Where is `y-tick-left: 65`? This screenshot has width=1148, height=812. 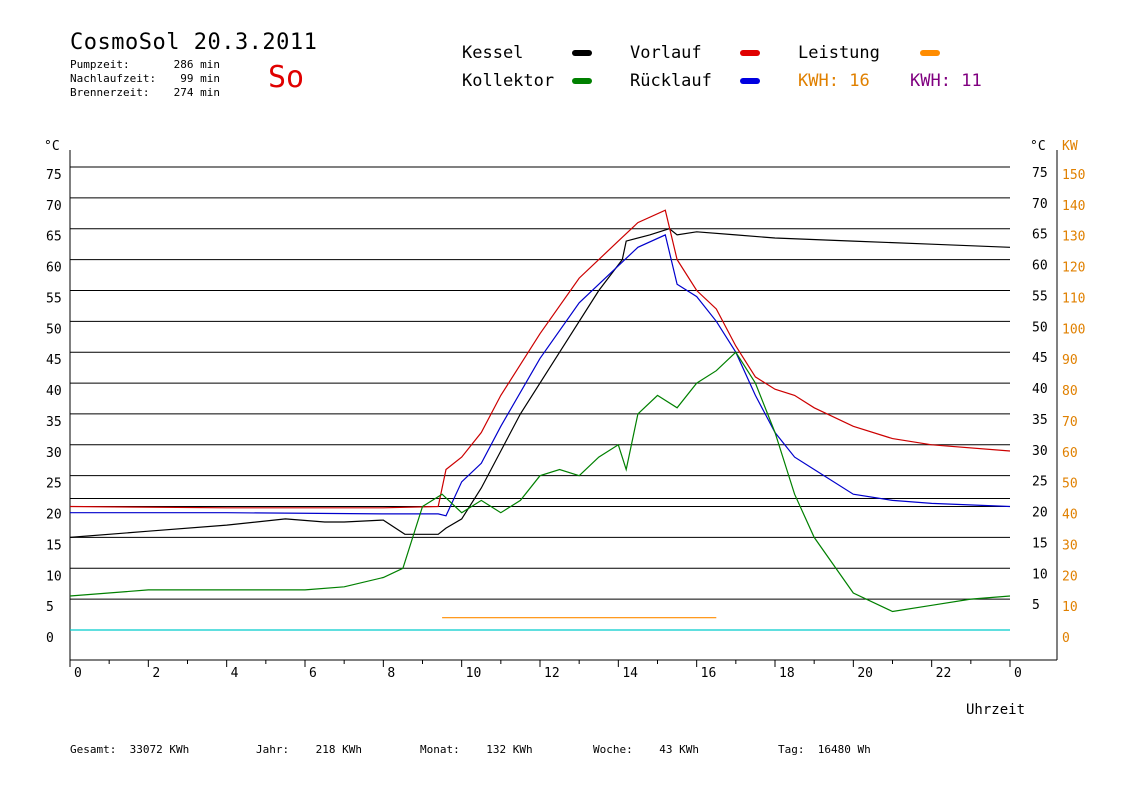 y-tick-left: 65 is located at coordinates (54, 237).